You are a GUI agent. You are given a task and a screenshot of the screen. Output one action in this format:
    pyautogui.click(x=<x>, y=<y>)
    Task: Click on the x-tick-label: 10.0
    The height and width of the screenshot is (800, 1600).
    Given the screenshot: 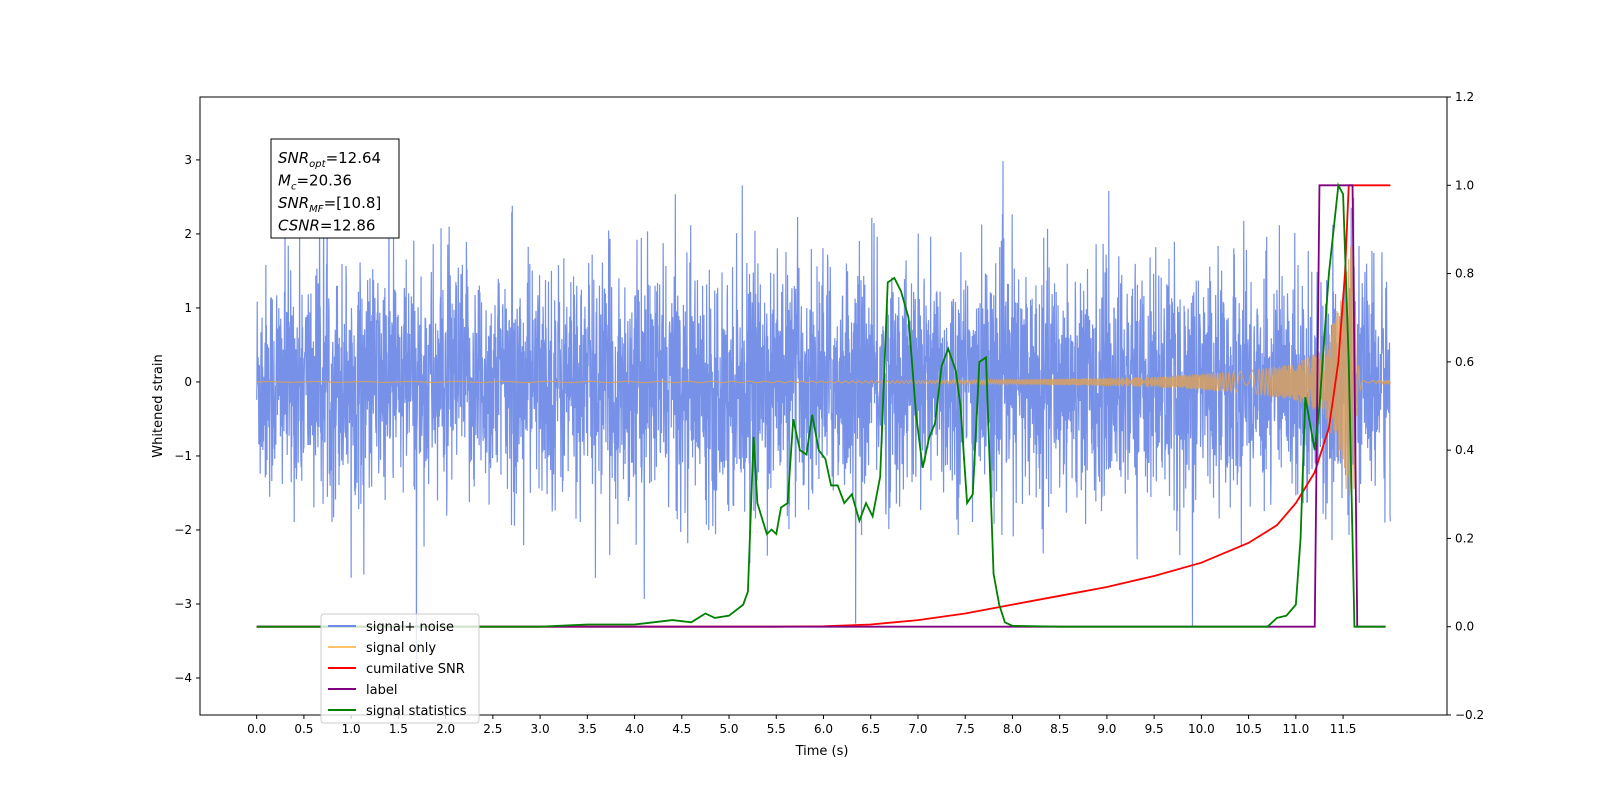 What is the action you would take?
    pyautogui.click(x=1201, y=729)
    